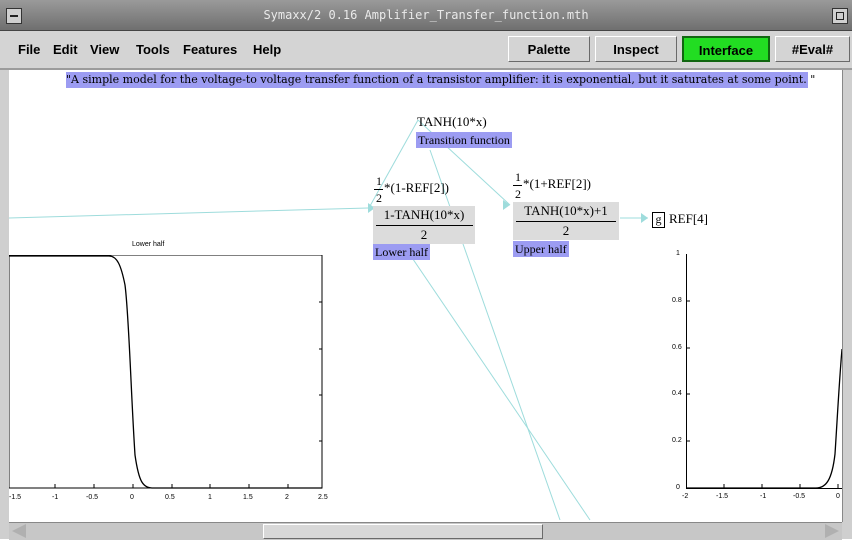  Describe the element at coordinates (847, 530) in the screenshot. I see `scroll-corner-right` at that location.